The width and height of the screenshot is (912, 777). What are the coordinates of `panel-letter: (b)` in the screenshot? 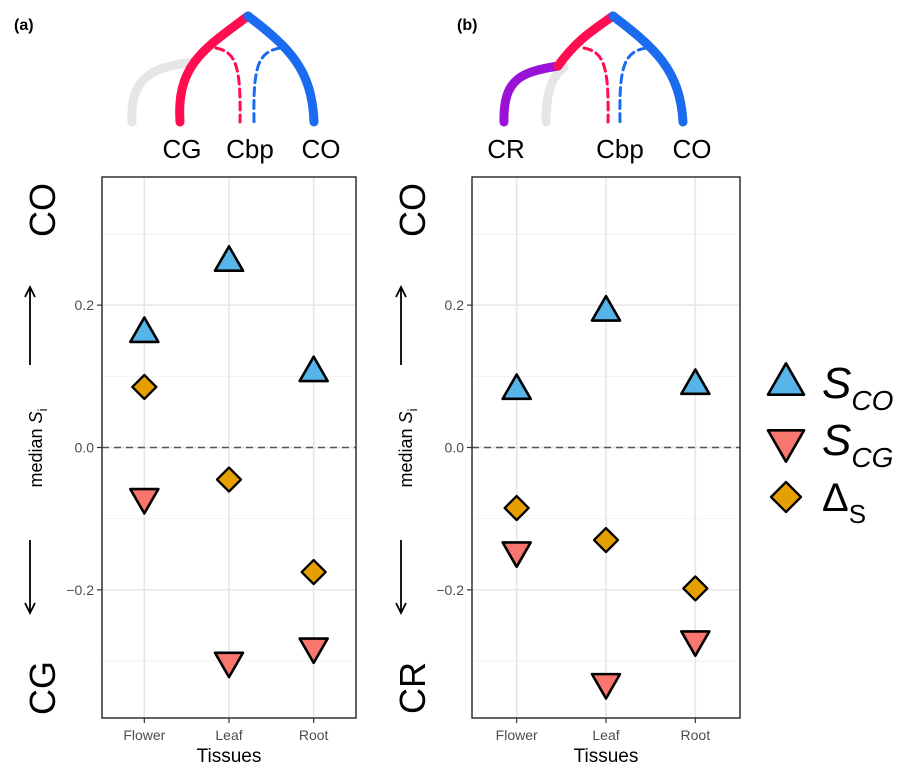 It's located at (467, 25).